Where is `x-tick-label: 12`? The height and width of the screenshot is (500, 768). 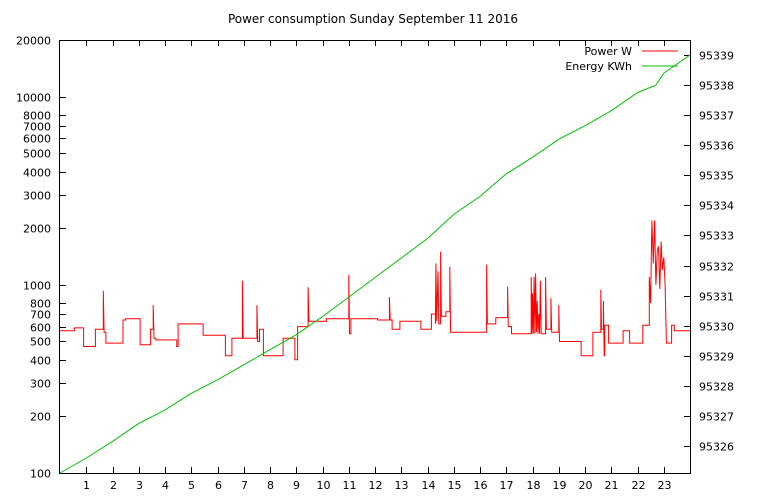
x-tick-label: 12 is located at coordinates (376, 485).